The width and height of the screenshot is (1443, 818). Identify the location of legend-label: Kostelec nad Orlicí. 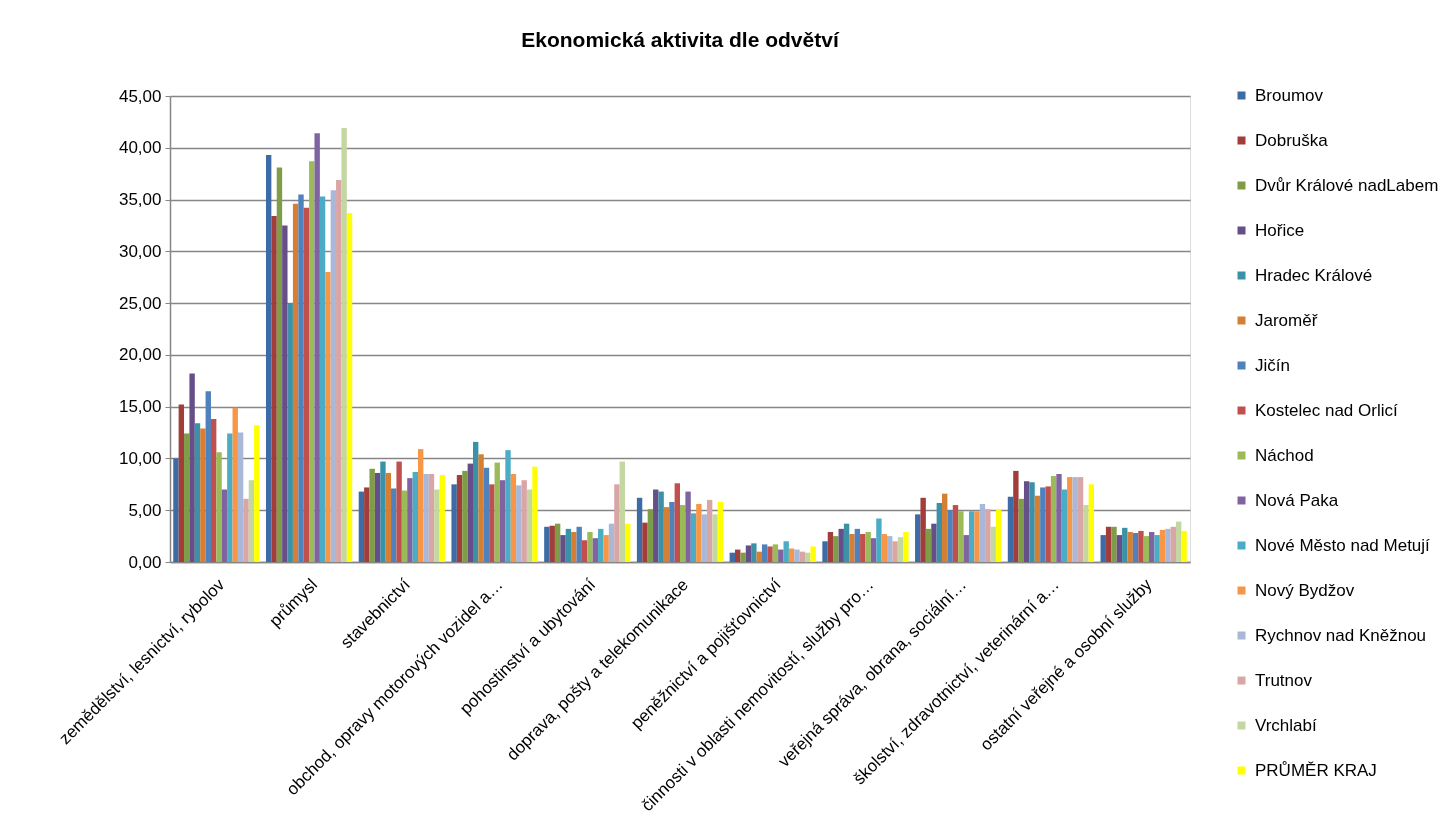
(1326, 410).